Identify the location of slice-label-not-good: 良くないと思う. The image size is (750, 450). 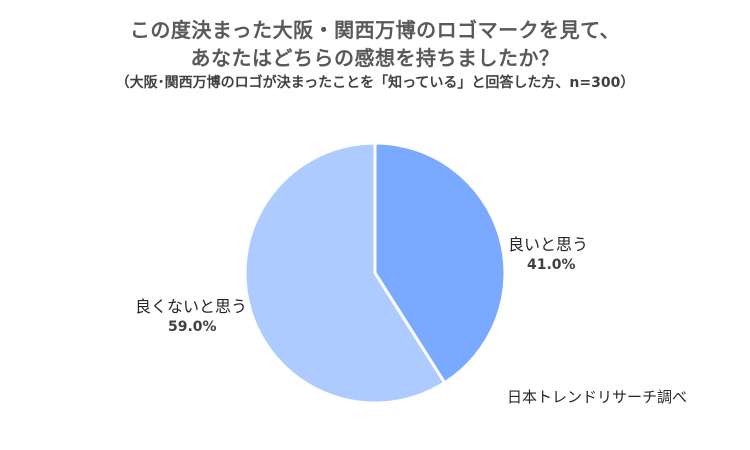
(191, 306).